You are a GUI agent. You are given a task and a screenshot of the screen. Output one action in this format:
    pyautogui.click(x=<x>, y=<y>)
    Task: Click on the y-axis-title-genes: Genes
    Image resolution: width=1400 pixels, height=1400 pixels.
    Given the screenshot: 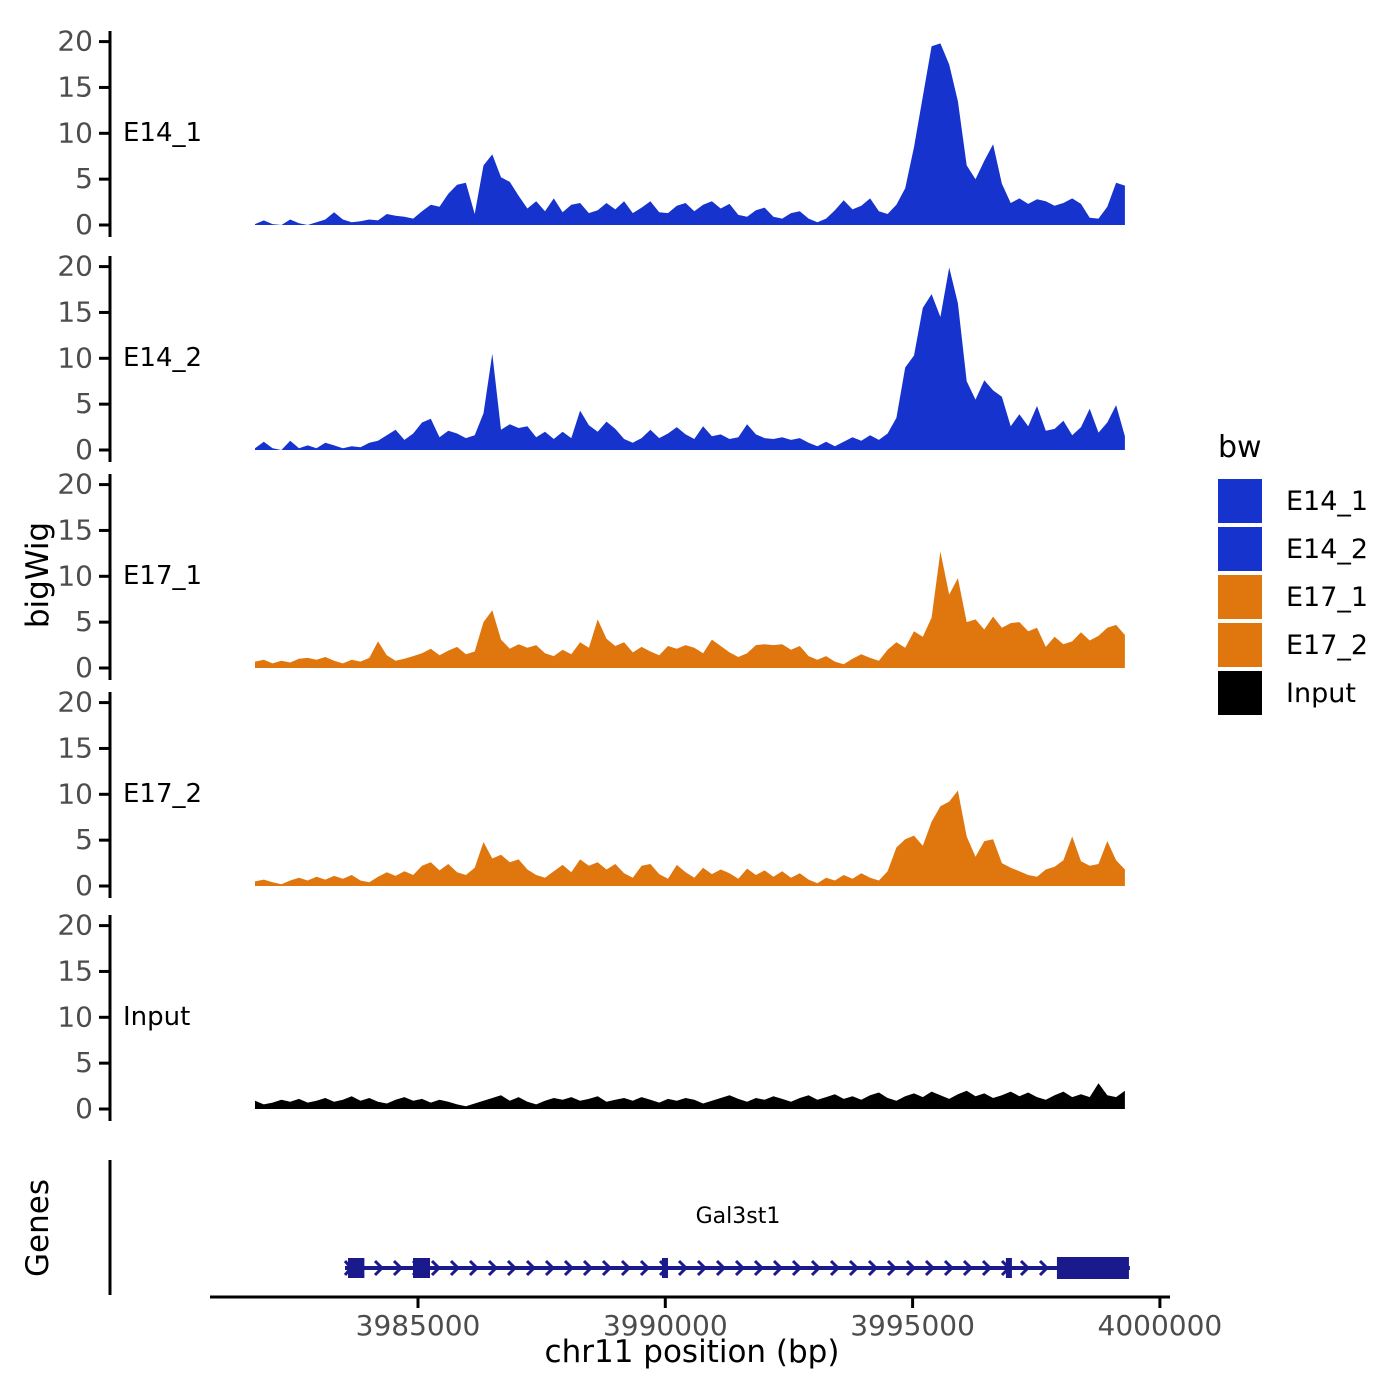 What is the action you would take?
    pyautogui.click(x=38, y=1228)
    